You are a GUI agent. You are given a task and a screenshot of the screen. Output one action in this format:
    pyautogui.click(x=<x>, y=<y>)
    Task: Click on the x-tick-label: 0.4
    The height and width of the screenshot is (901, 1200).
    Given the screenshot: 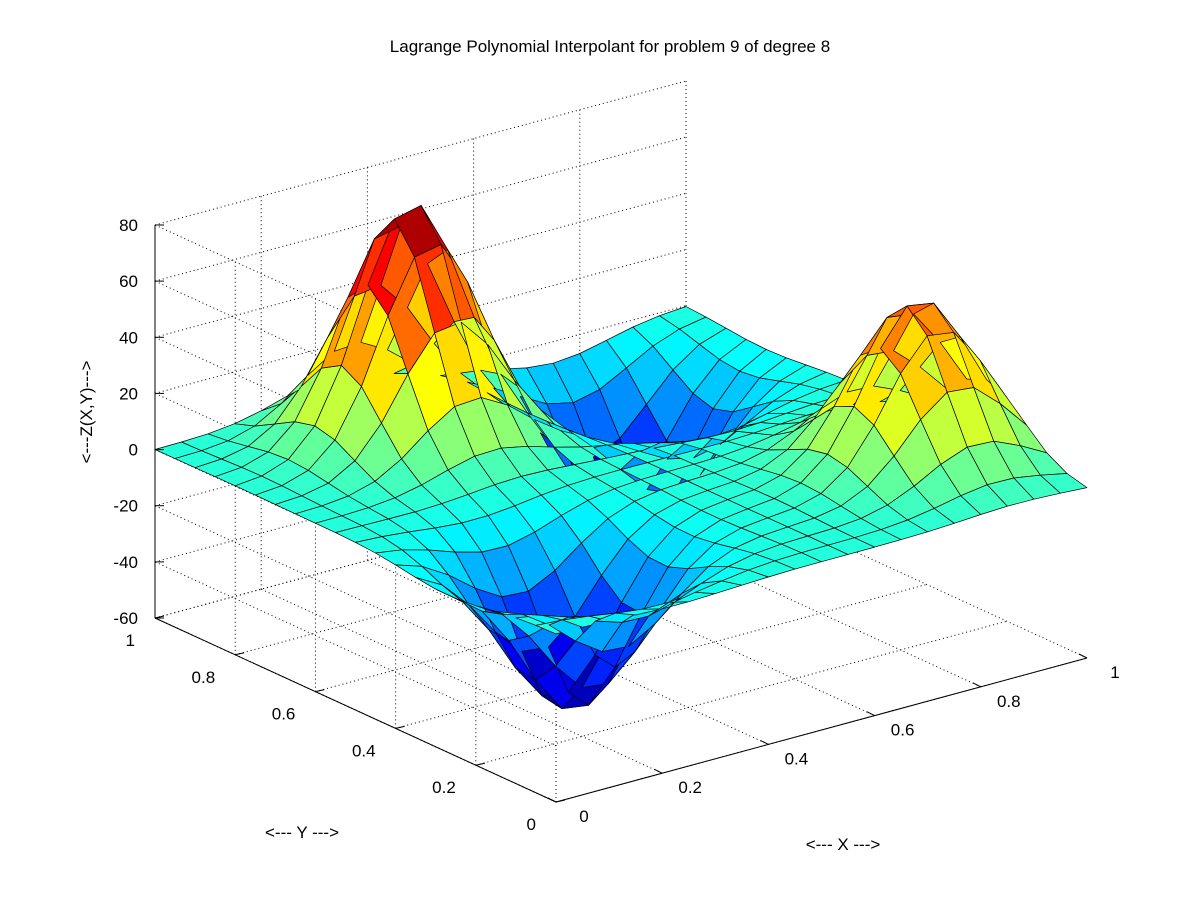 What is the action you would take?
    pyautogui.click(x=797, y=758)
    